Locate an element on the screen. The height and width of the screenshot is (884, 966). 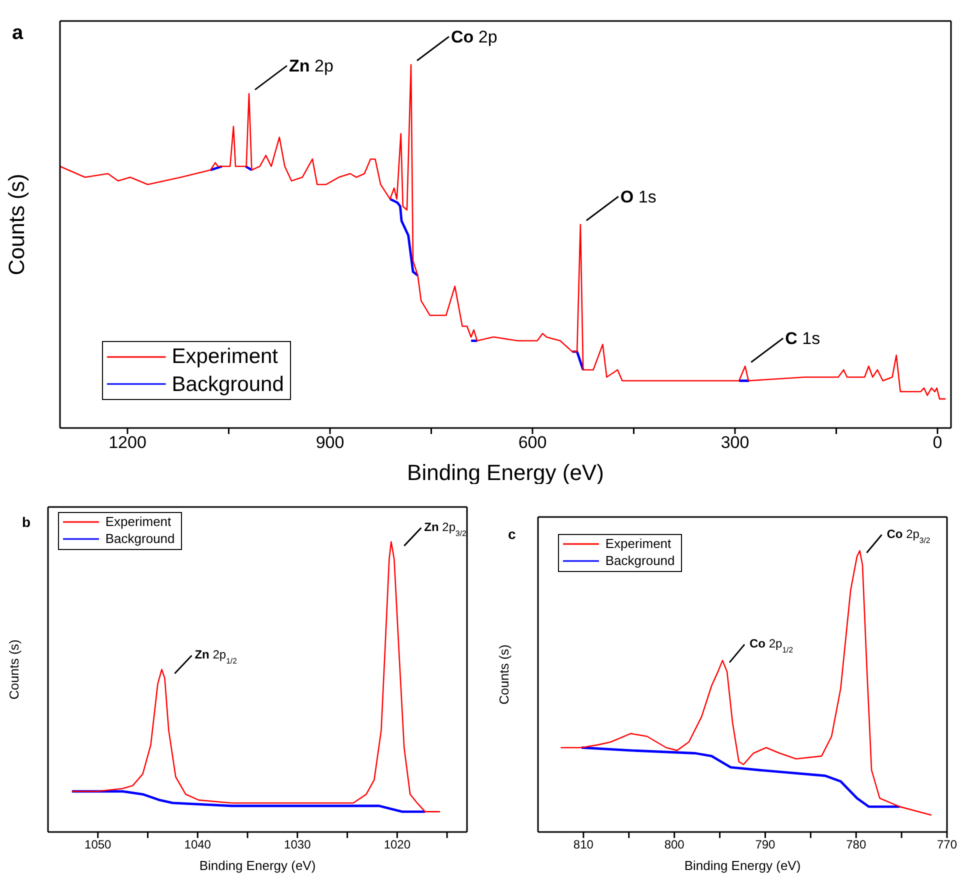
x-tick-label: 1030 is located at coordinates (298, 845).